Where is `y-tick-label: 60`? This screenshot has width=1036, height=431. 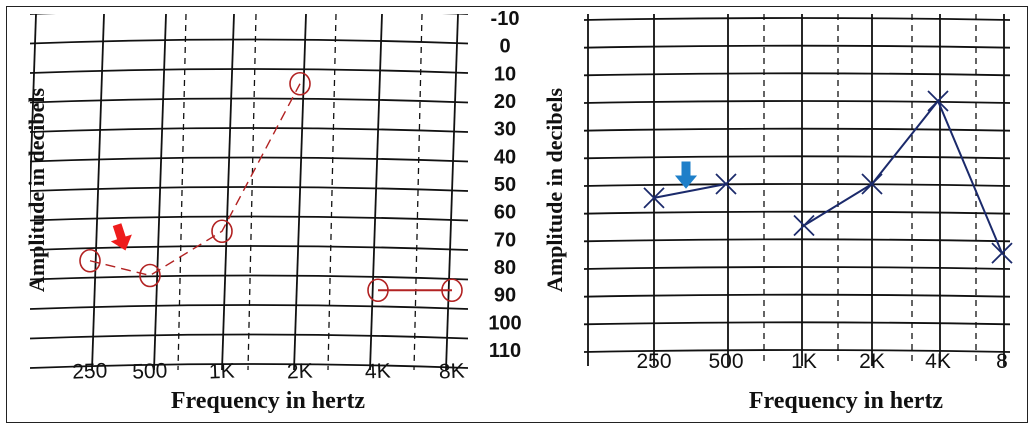 y-tick-label: 60 is located at coordinates (505, 213).